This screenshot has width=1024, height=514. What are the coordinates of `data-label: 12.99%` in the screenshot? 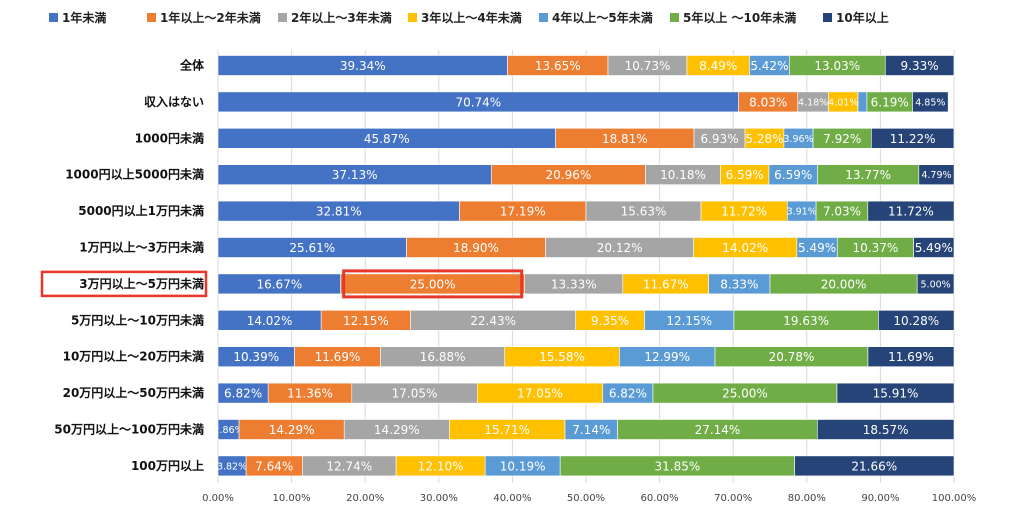 It's located at (667, 357).